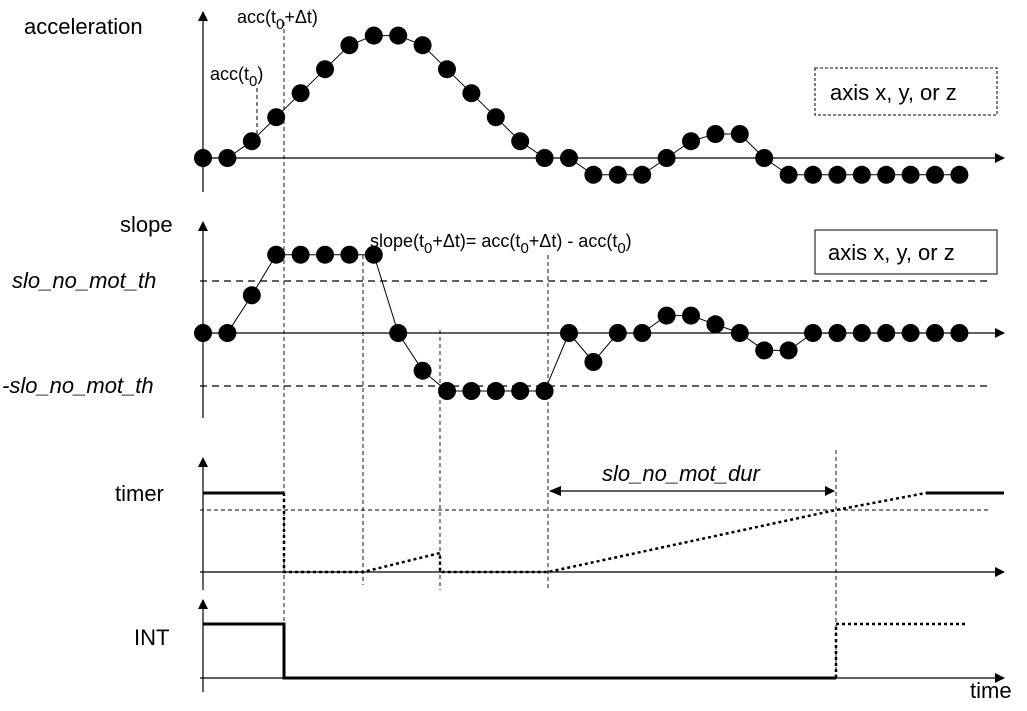 The width and height of the screenshot is (1027, 711). What do you see at coordinates (236, 77) in the screenshot?
I see `acc-t0-label: acc(t0)` at bounding box center [236, 77].